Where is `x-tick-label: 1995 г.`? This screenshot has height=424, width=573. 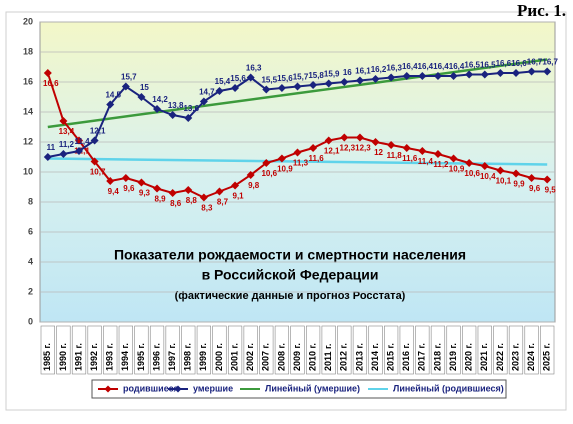 x-tick-label: 1995 г. is located at coordinates (141, 357).